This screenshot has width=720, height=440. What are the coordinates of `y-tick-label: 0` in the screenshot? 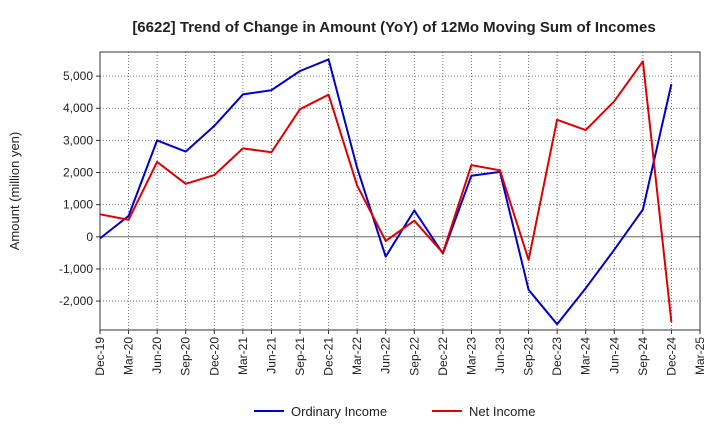 It's located at (89, 237).